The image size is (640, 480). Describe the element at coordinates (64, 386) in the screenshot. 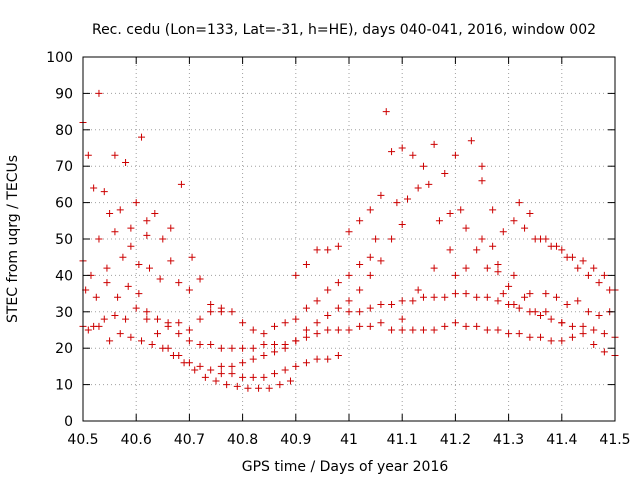

I see `y-tick-label: 10` at that location.